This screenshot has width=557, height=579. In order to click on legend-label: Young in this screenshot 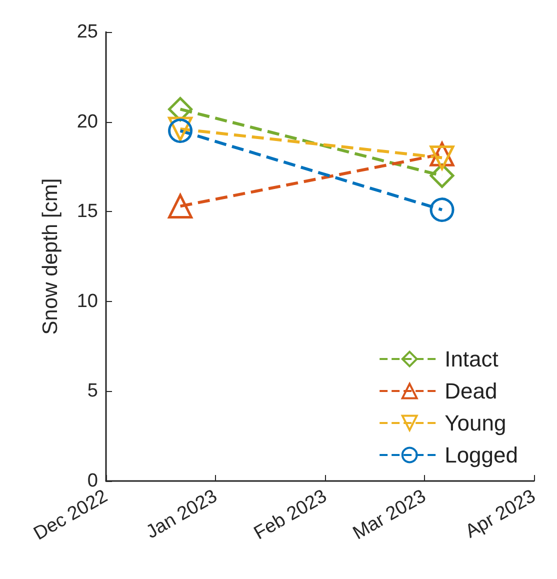, I will do `click(475, 423)`.